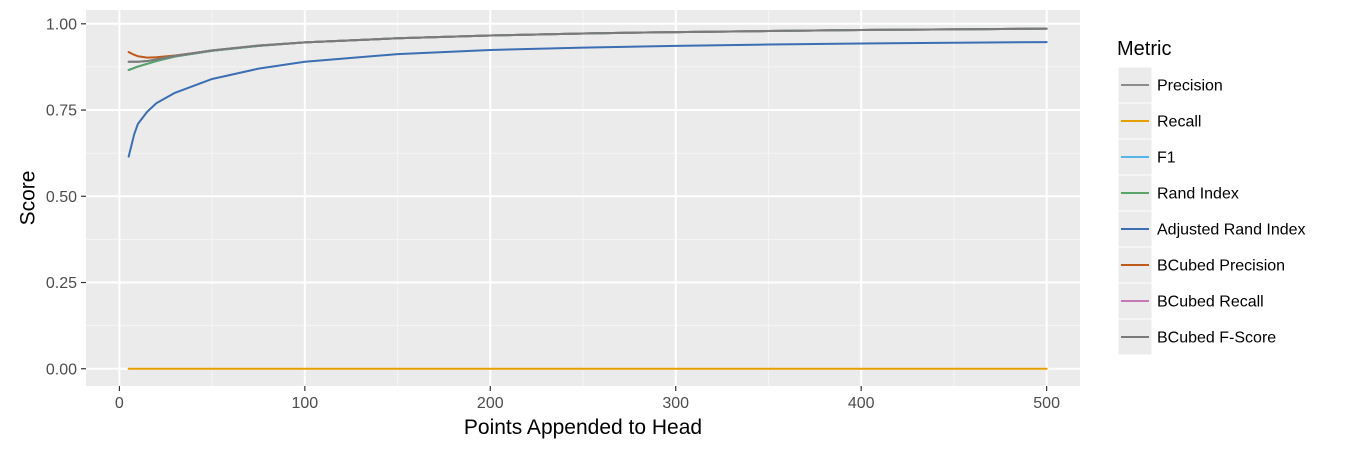 This screenshot has width=1350, height=450. Describe the element at coordinates (61, 283) in the screenshot. I see `y-tick-label: 0.25` at that location.